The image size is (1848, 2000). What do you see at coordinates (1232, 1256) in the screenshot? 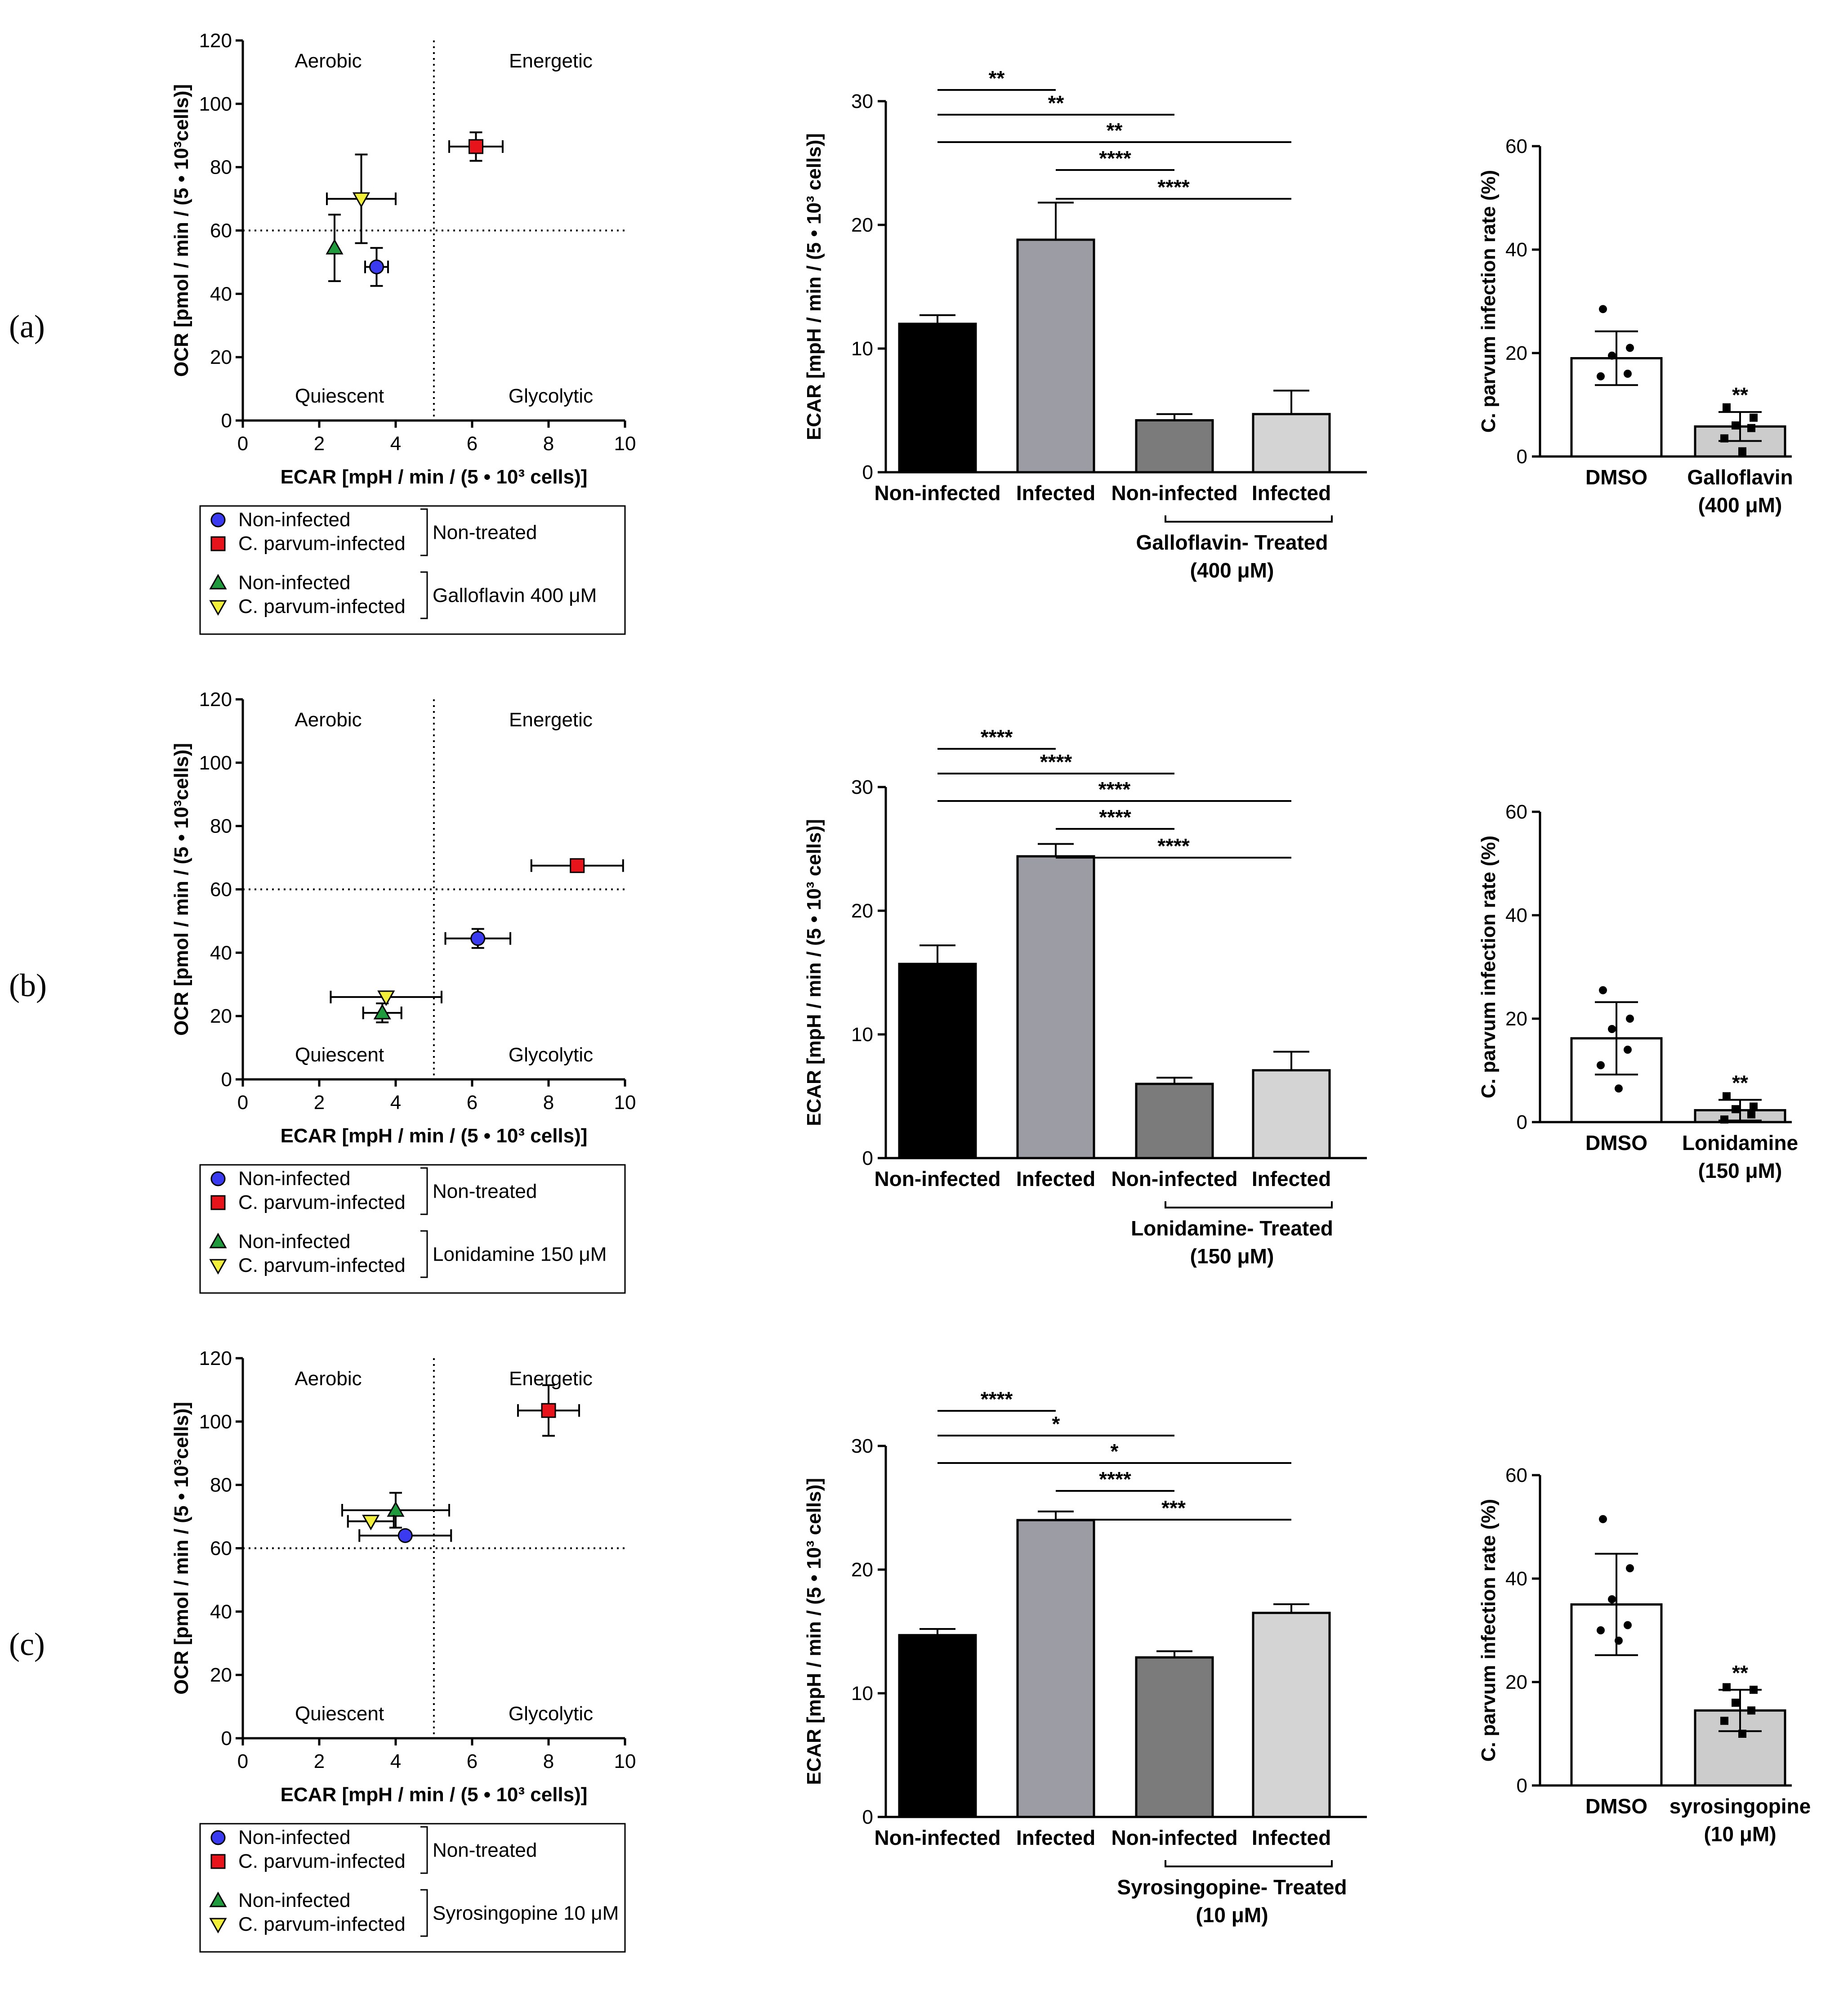
I see `treatment-dose: (150 μM)` at bounding box center [1232, 1256].